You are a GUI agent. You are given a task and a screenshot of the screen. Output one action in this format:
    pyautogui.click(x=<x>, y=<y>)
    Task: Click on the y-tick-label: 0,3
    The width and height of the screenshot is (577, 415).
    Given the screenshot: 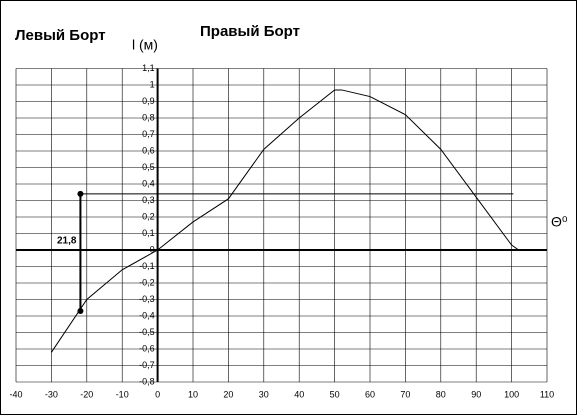 What is the action you would take?
    pyautogui.click(x=148, y=200)
    